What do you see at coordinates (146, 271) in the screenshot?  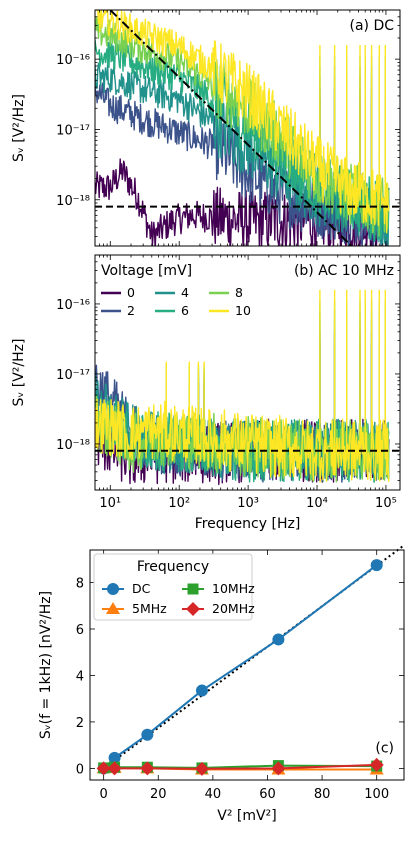 I see `legend-title: Voltage [mV]` at bounding box center [146, 271].